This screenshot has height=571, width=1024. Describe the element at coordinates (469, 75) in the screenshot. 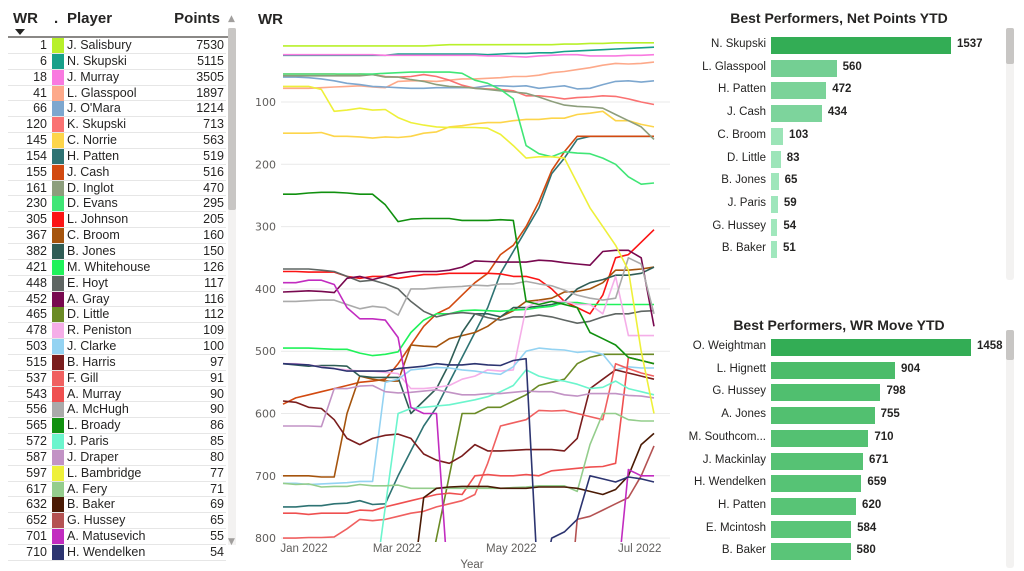

I see `series-line-l-glasspool` at that location.